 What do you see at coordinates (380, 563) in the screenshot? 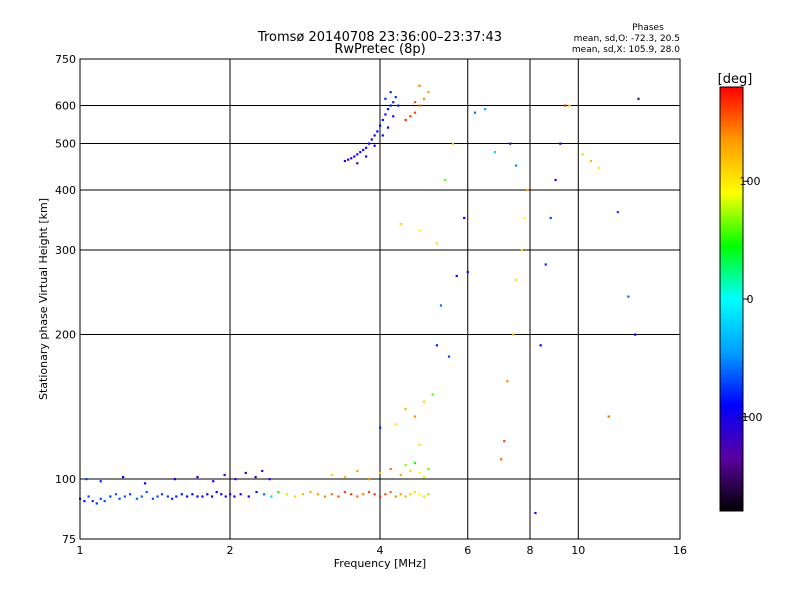
I see `x-axis-label: Frequency [MHz]` at bounding box center [380, 563].